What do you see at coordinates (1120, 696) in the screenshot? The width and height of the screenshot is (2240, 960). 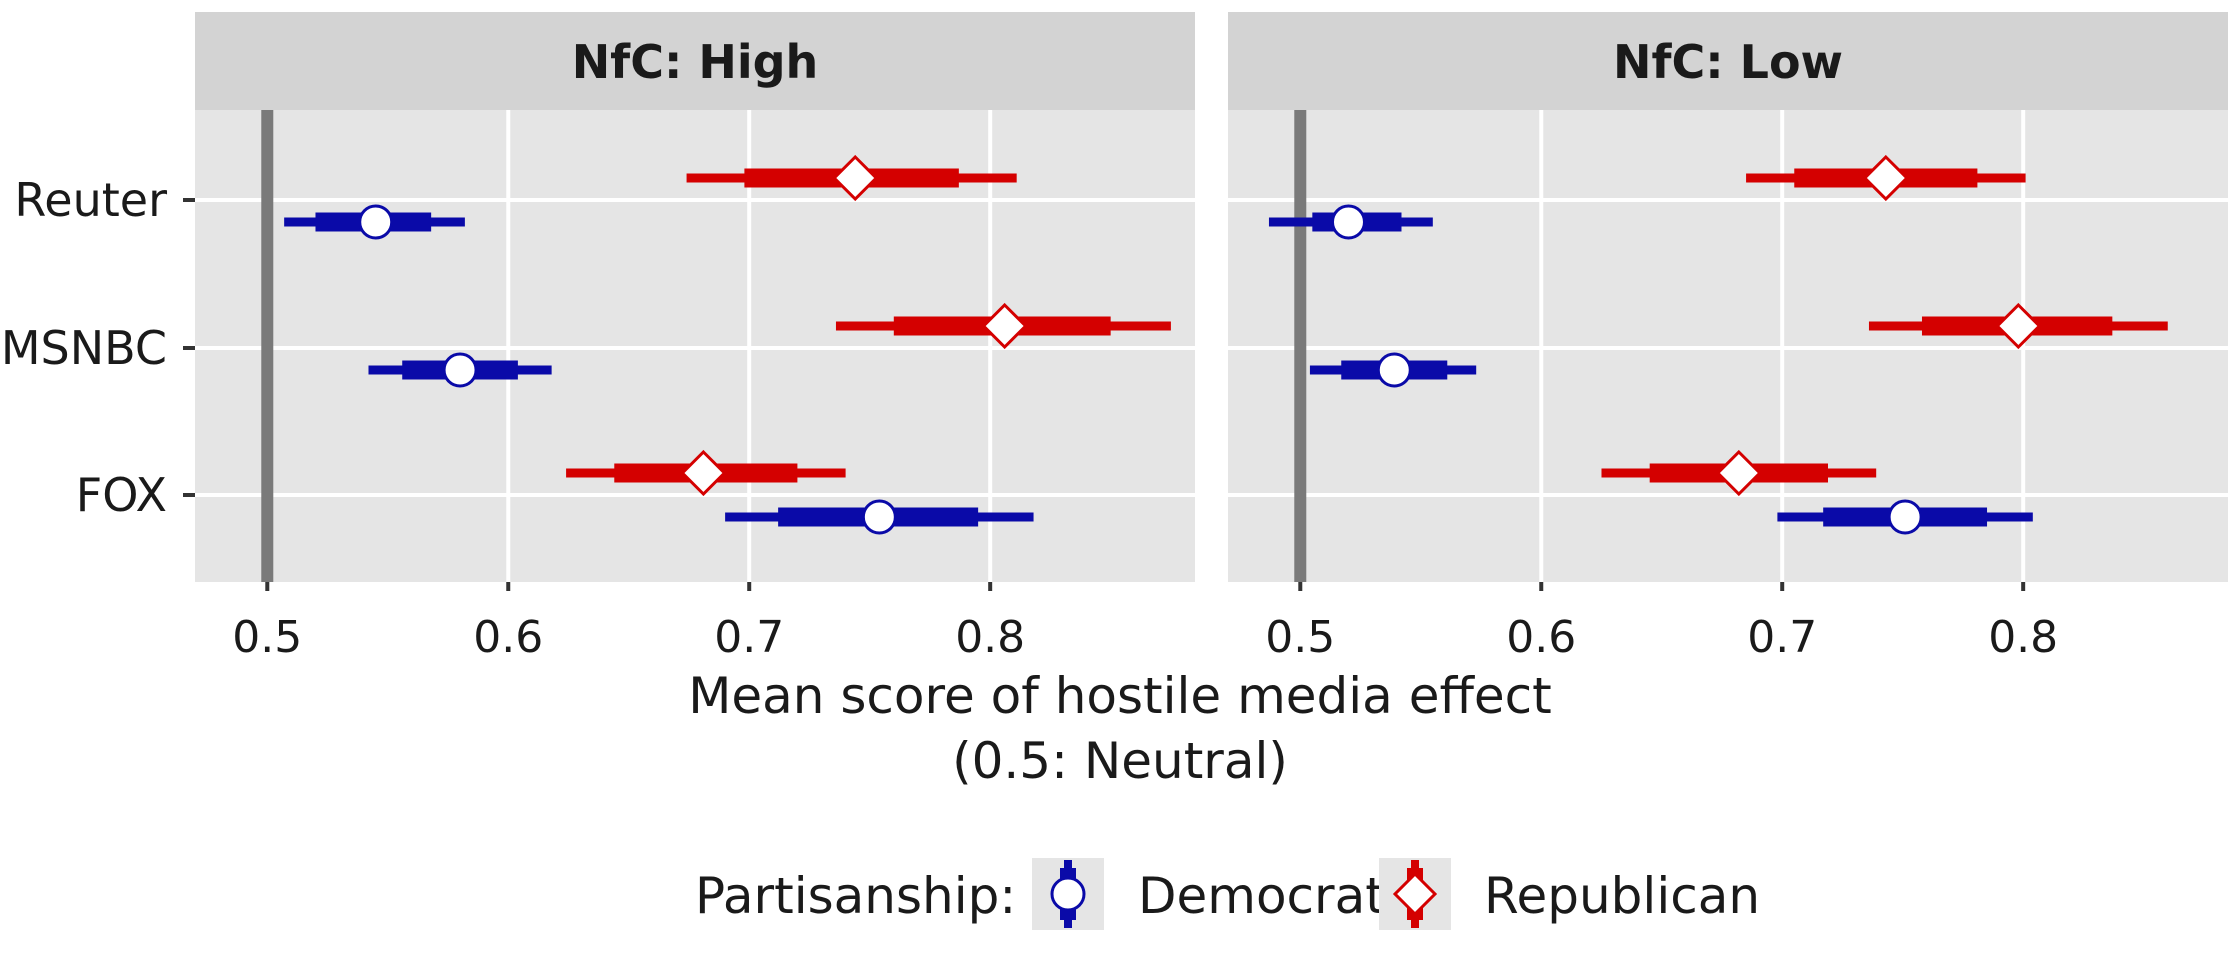 I see `x-axis-title-line1: Mean score of hostile media effect` at bounding box center [1120, 696].